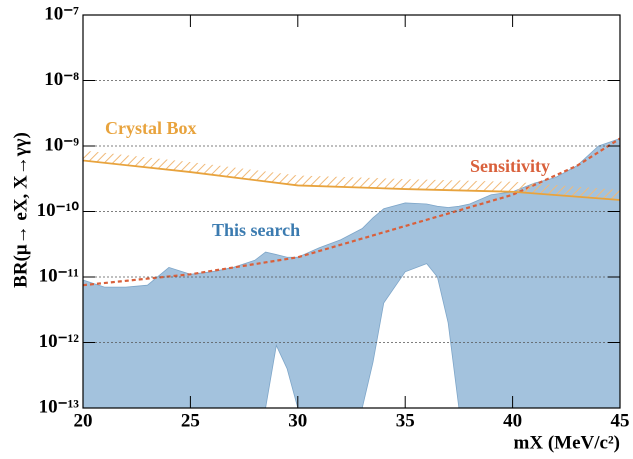 This screenshot has height=459, width=633. I want to click on y-tick-label: 10⁻⁹, so click(61, 144).